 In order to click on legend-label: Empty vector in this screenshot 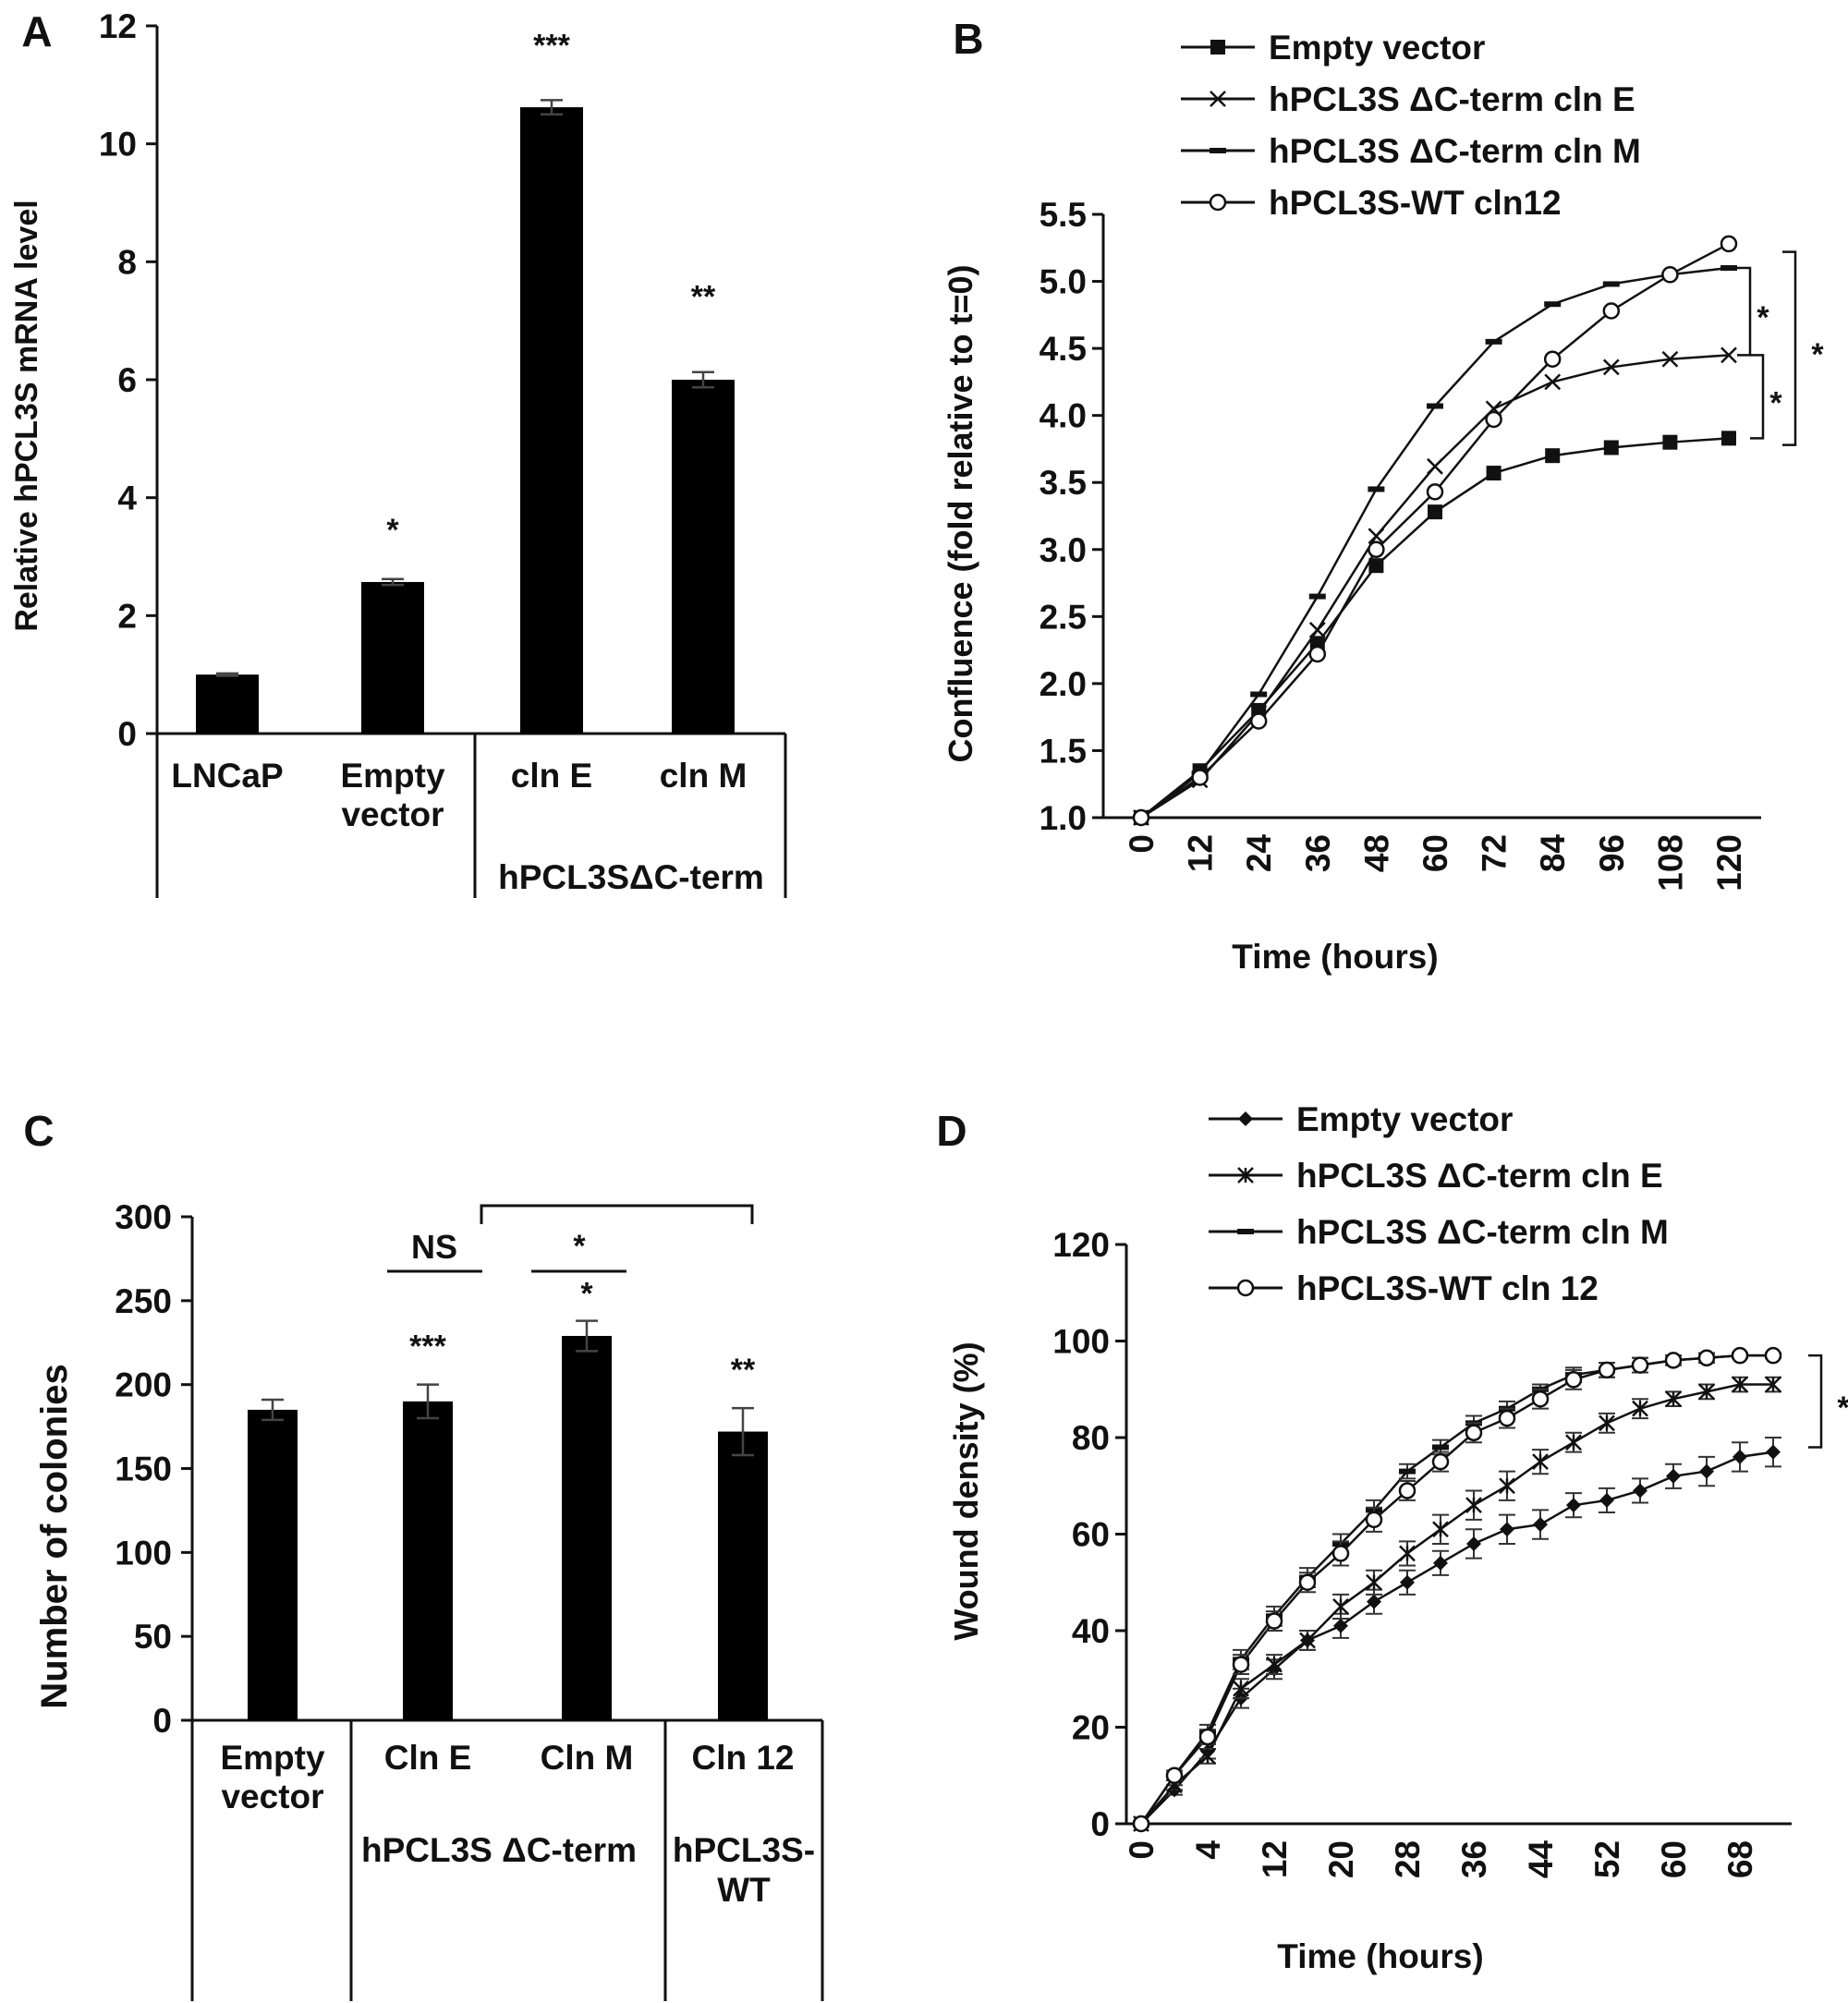, I will do `click(1405, 1119)`.